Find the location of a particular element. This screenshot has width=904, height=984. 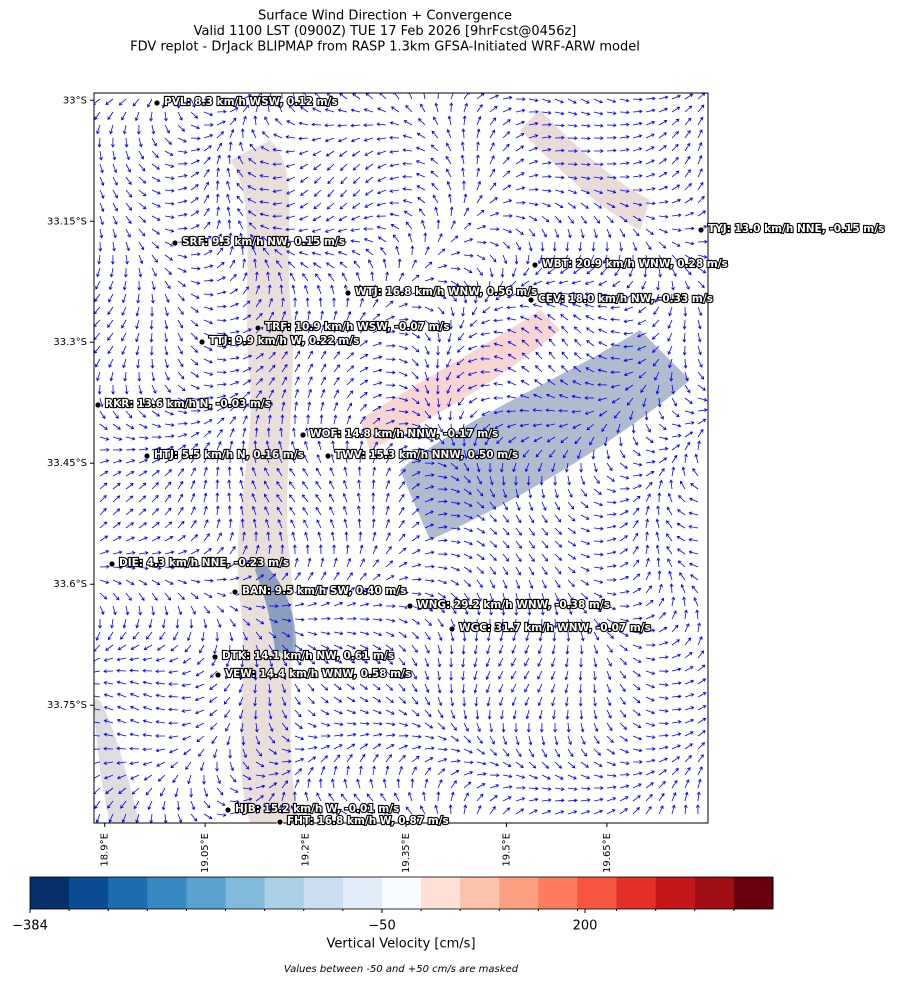

station-label: DTK: 14.1 km/h NW, 0.61 m/s is located at coordinates (308, 656).